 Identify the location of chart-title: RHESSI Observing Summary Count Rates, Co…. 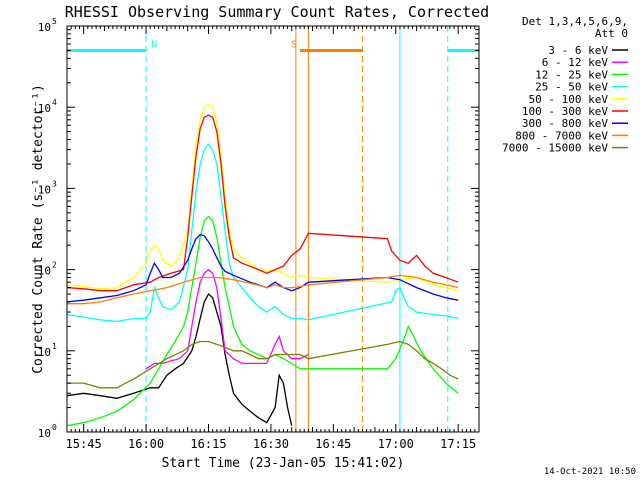
(277, 12).